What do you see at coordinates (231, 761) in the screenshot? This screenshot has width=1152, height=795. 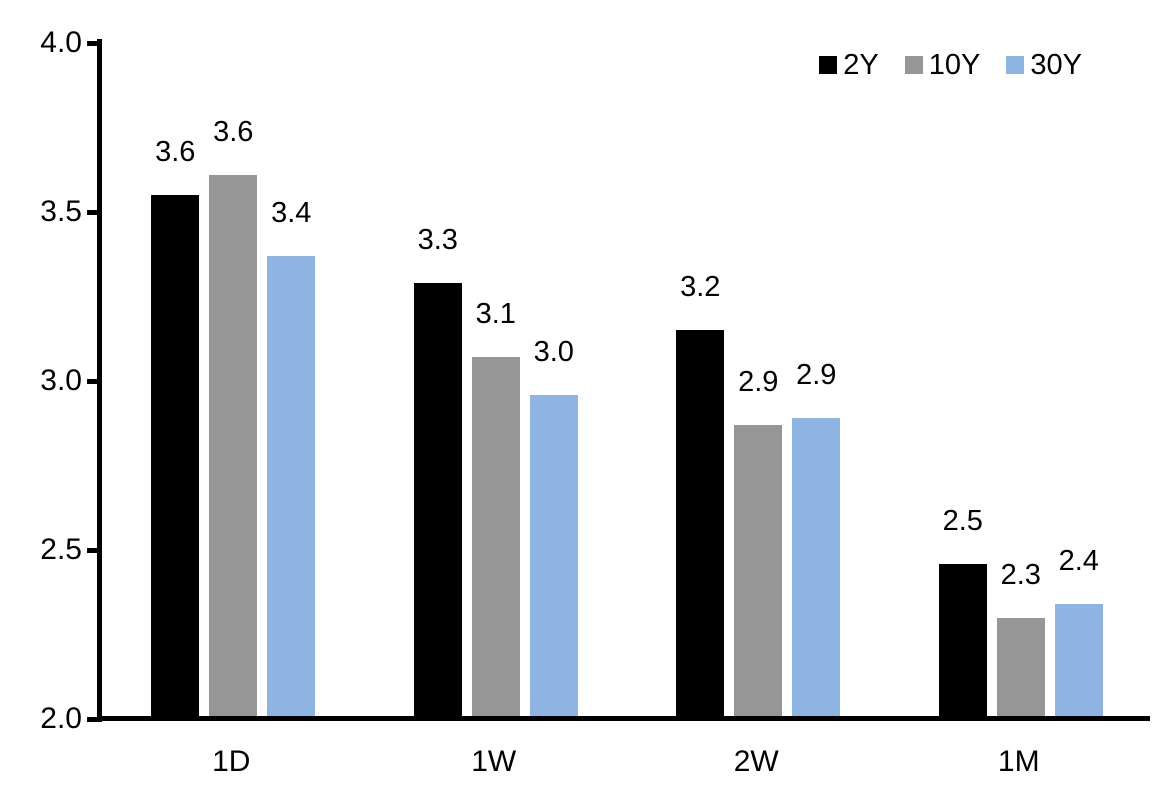 I see `x-category-label-1D: 1D` at bounding box center [231, 761].